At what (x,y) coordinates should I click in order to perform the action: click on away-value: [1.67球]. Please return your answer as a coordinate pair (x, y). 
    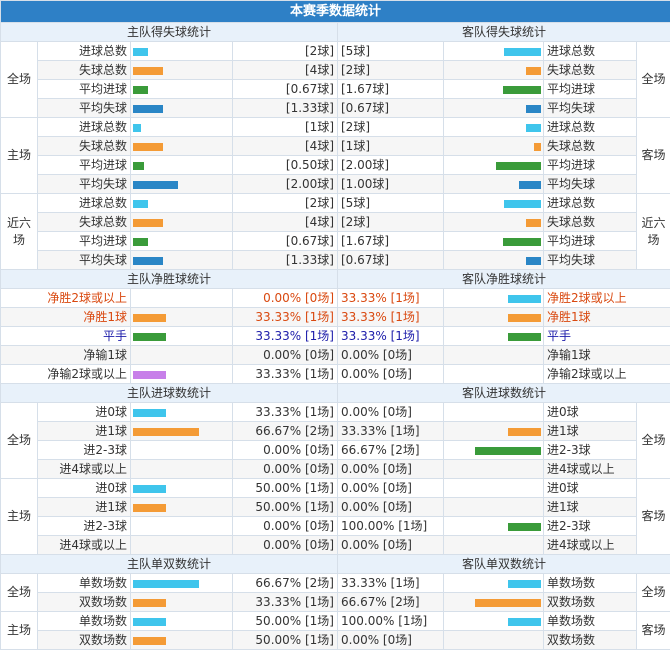
    Looking at the image, I should click on (390, 89).